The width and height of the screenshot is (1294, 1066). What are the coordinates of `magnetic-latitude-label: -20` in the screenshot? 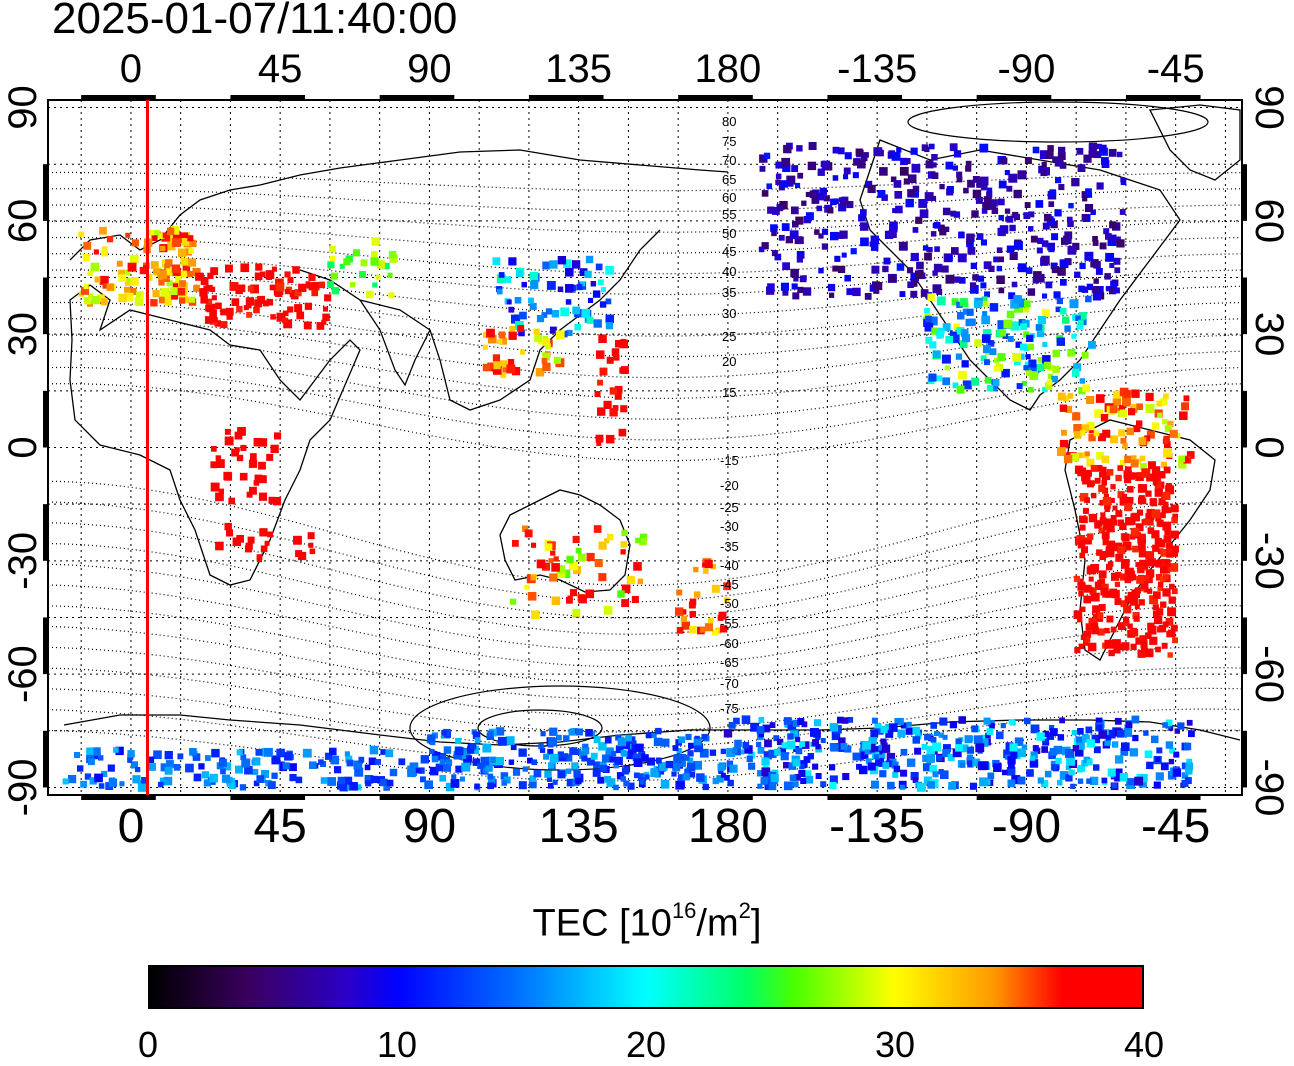 It's located at (729, 485).